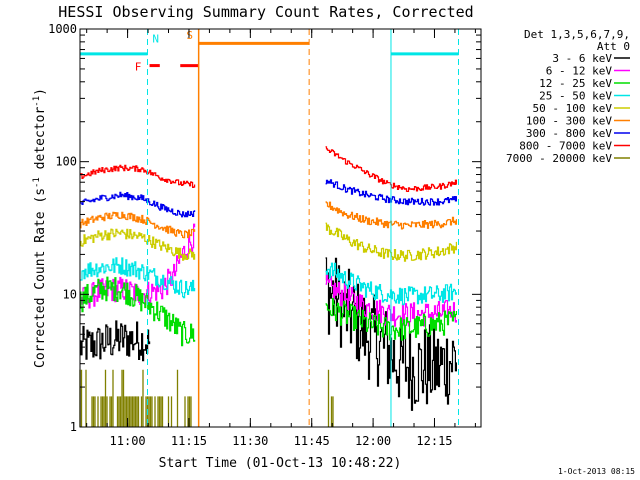 This screenshot has width=640, height=480. I want to click on series-line-8-seg2, so click(330, 398).